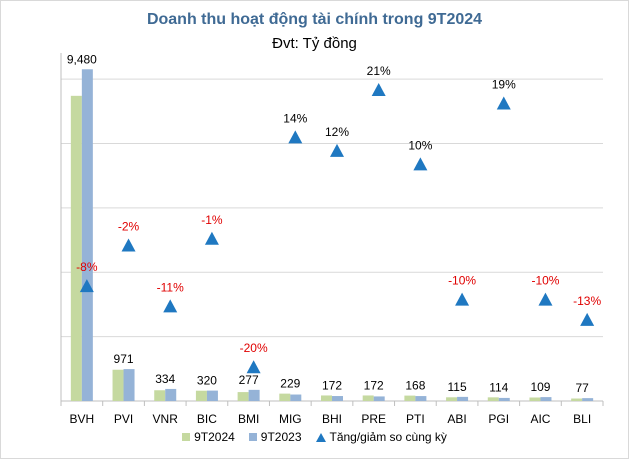 The width and height of the screenshot is (629, 459). Describe the element at coordinates (296, 397) in the screenshot. I see `bar-9t2023-mig` at that location.